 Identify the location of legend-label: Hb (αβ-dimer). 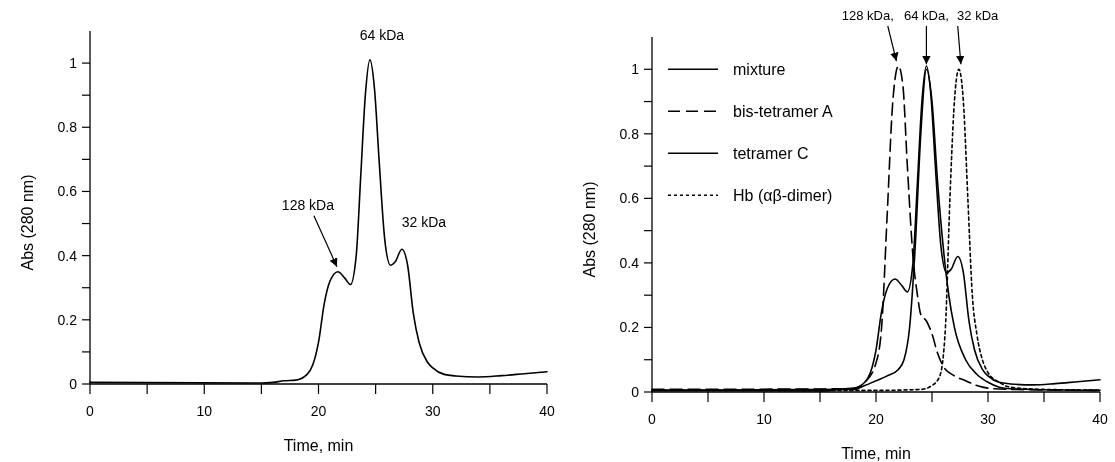
(783, 195).